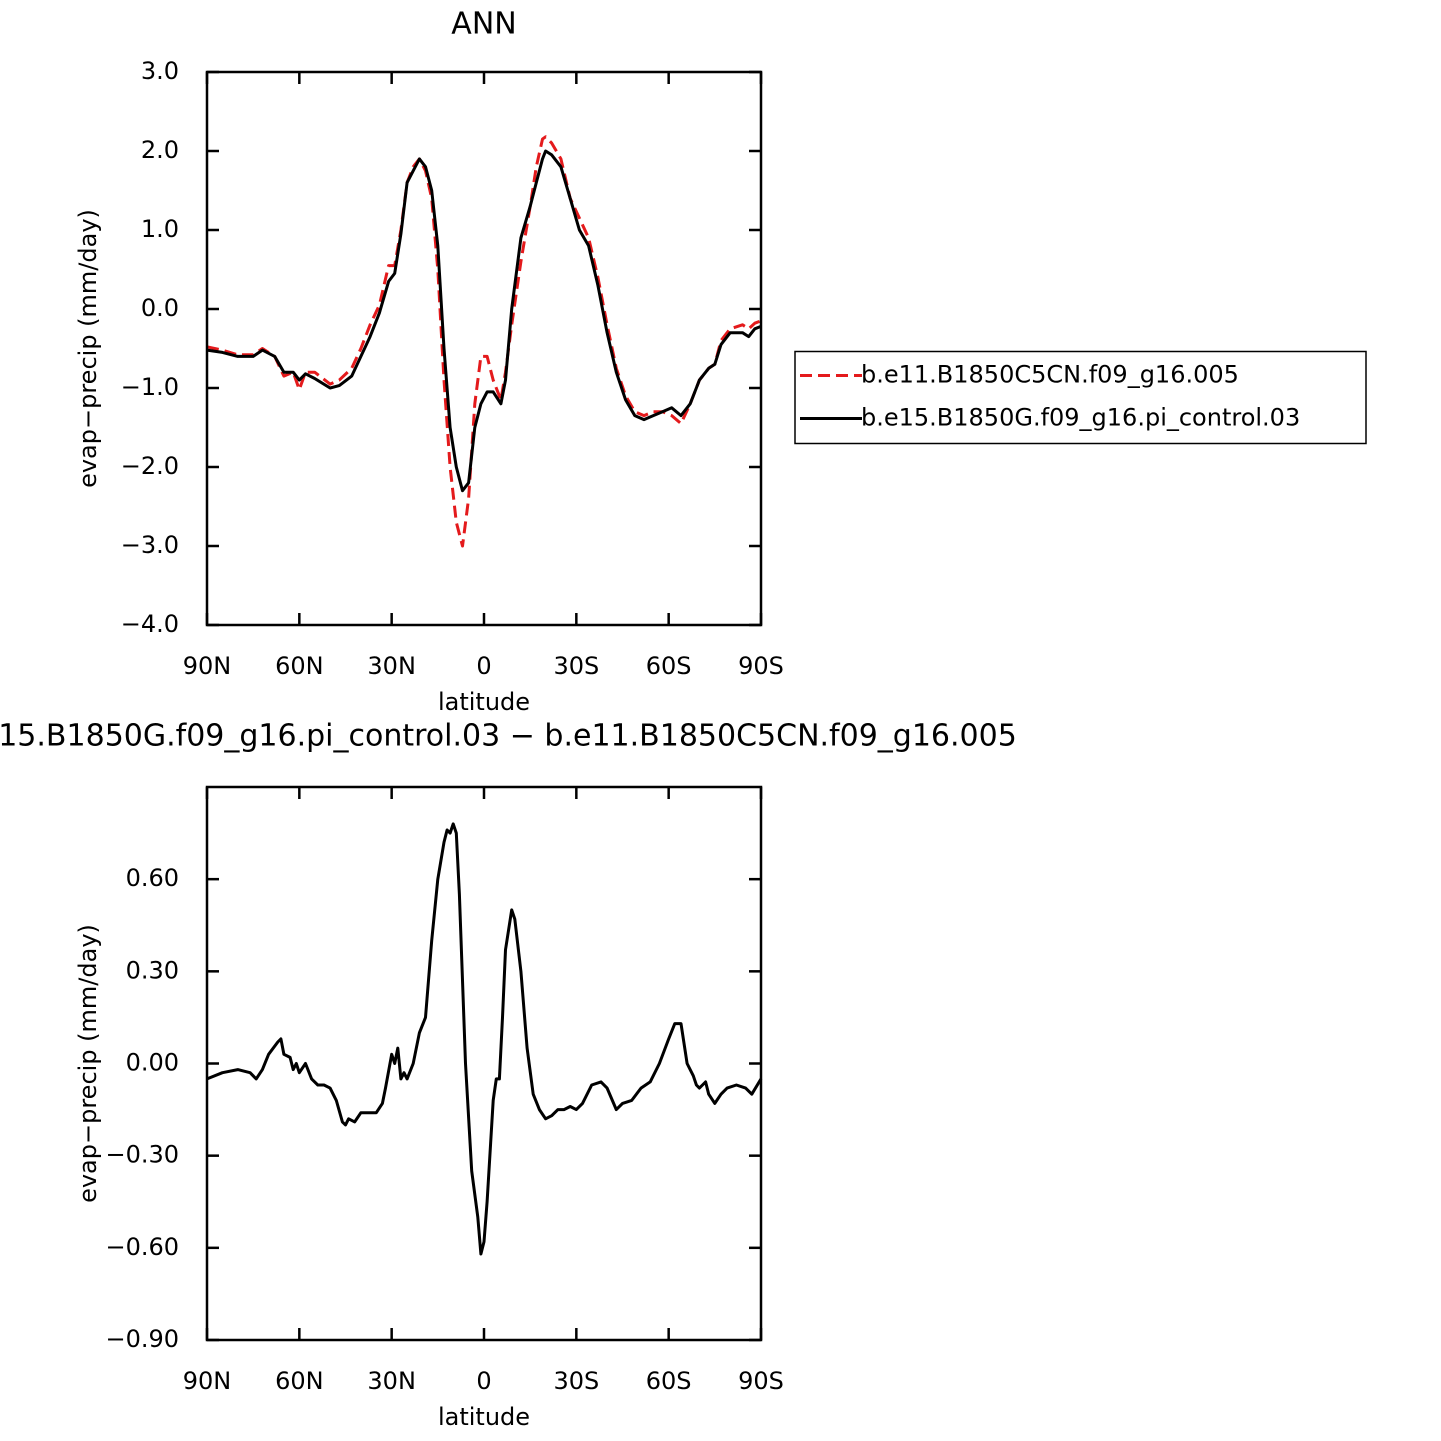  What do you see at coordinates (150, 387) in the screenshot?
I see `y-tick-label: −1.0` at bounding box center [150, 387].